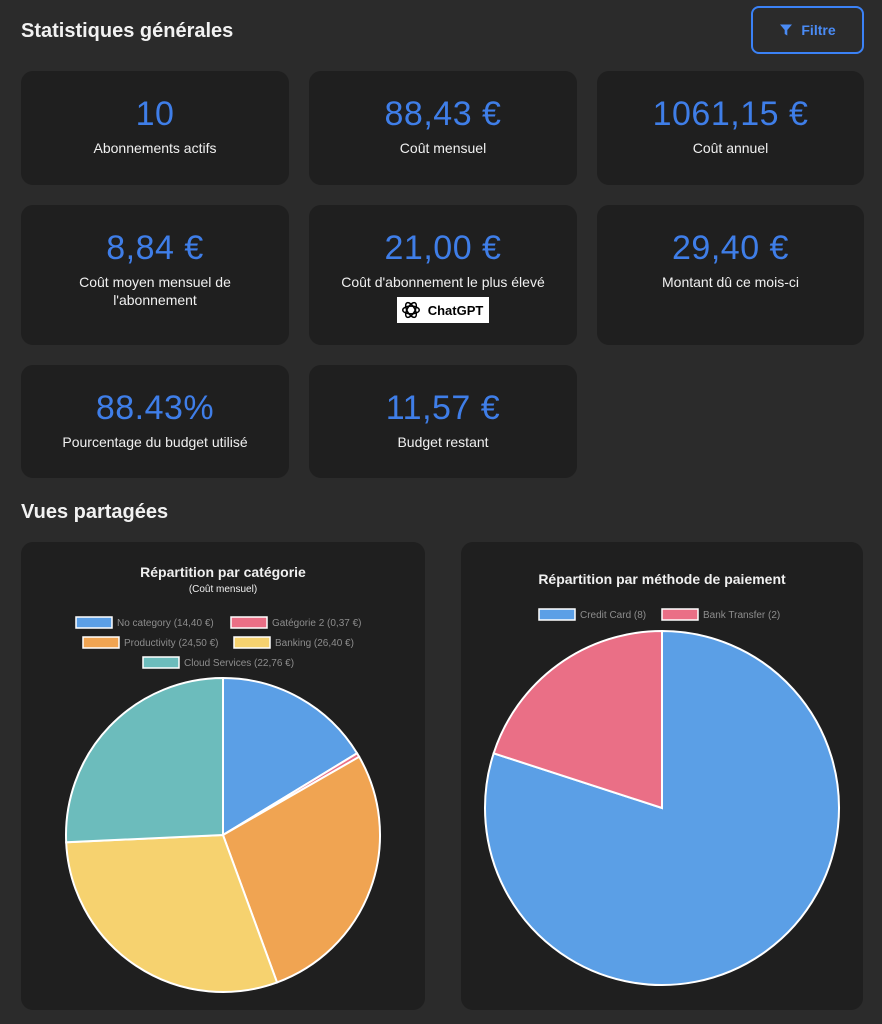 The height and width of the screenshot is (1024, 882). What do you see at coordinates (155, 148) in the screenshot?
I see `stat-label: Abonnements actifs` at bounding box center [155, 148].